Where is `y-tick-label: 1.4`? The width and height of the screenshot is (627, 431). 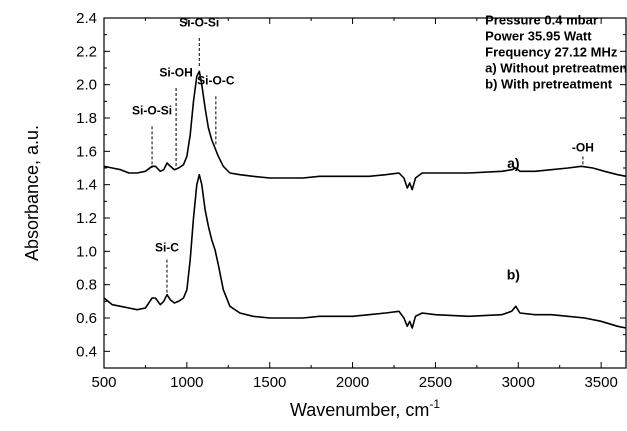
y-tick-label: 1.4 is located at coordinates (86, 185).